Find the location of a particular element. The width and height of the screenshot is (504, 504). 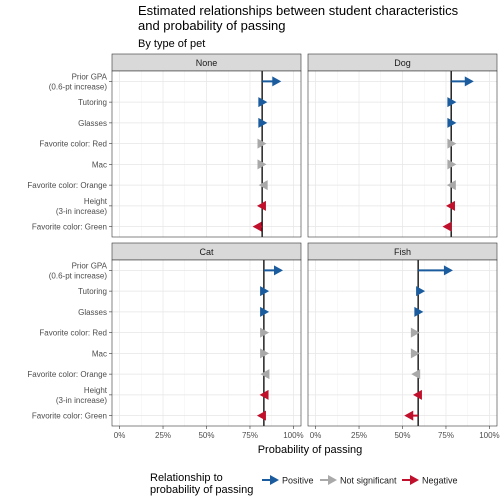

legend-title-line-2: probability of passing is located at coordinates (201, 490).